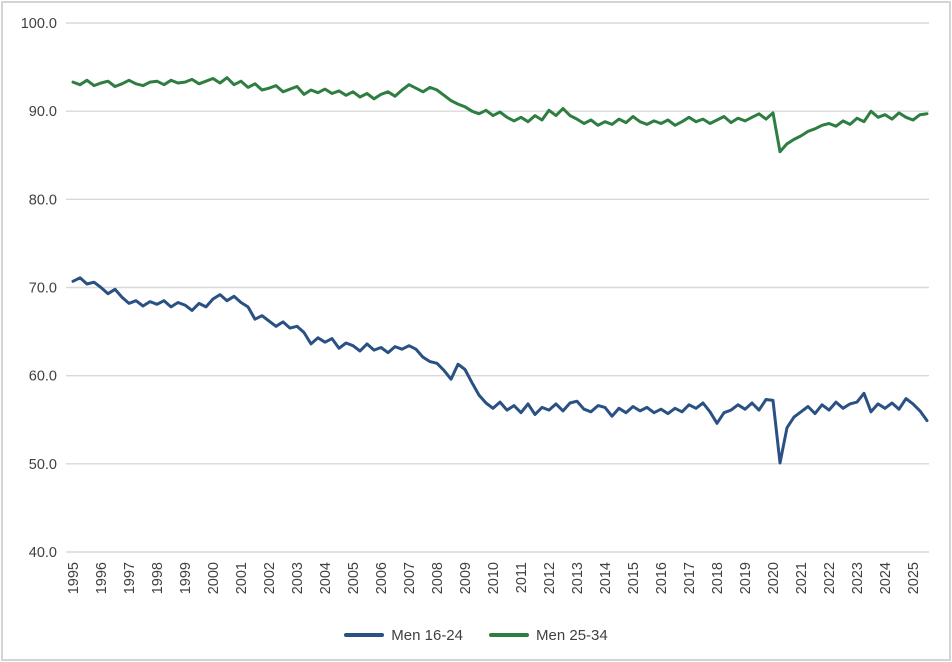 The width and height of the screenshot is (952, 662). I want to click on x-axis-tick-label: 1995, so click(74, 578).